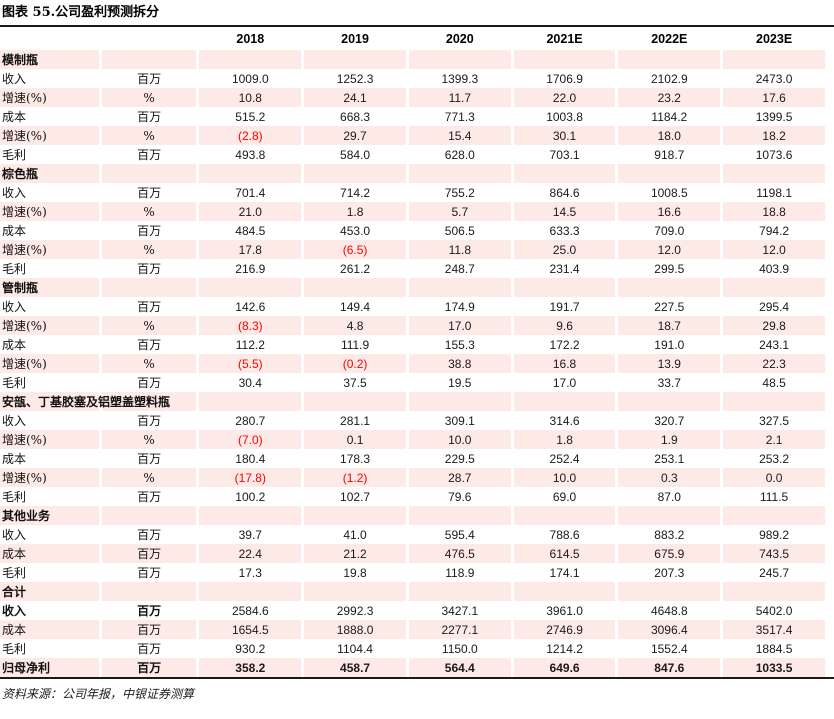 The height and width of the screenshot is (719, 834). What do you see at coordinates (355, 553) in the screenshot?
I see `value-cell: 21.2` at bounding box center [355, 553].